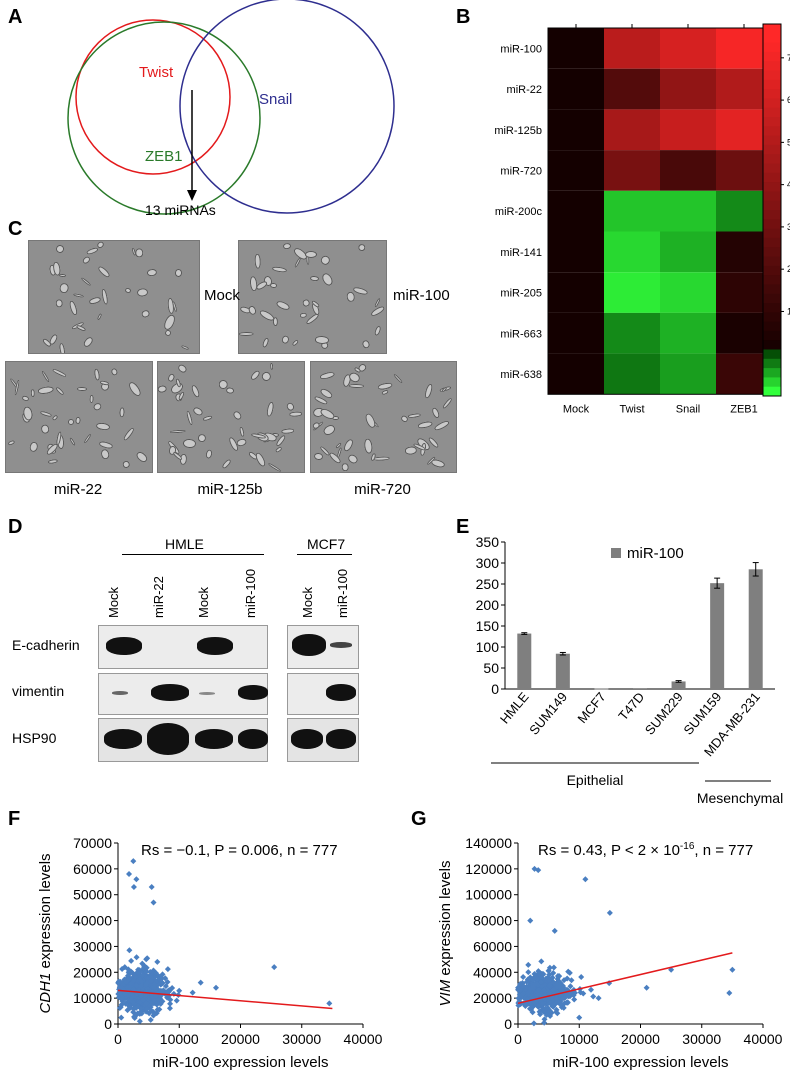 This screenshot has height=1080, width=800. Describe the element at coordinates (640, 1039) in the screenshot. I see `x-tick-label: 20000` at that location.